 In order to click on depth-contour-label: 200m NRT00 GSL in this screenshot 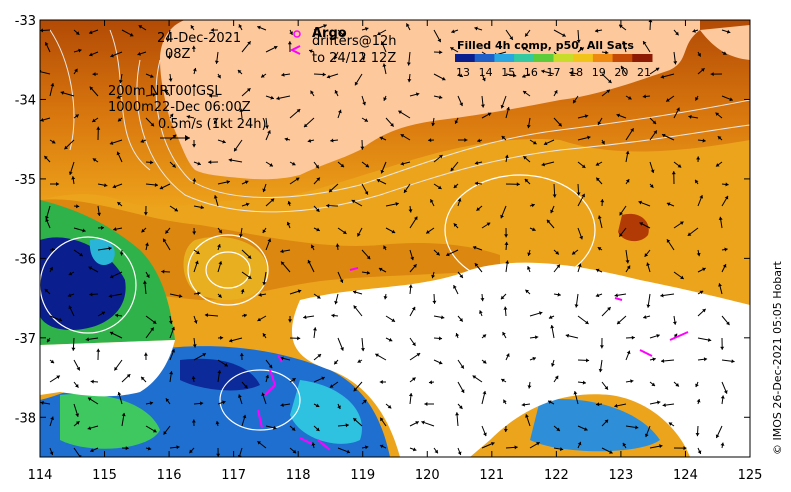, I will do `click(165, 91)`.